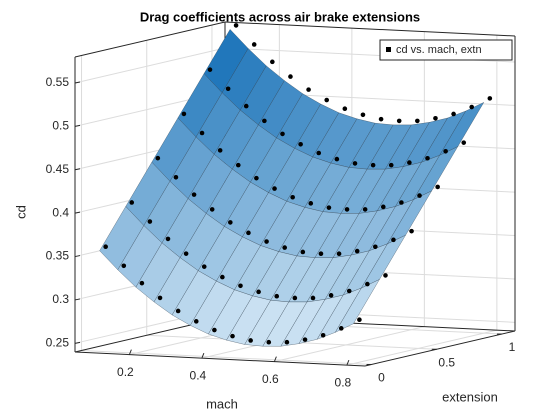  Describe the element at coordinates (60, 212) in the screenshot. I see `z-tick-label: 0.4` at that location.